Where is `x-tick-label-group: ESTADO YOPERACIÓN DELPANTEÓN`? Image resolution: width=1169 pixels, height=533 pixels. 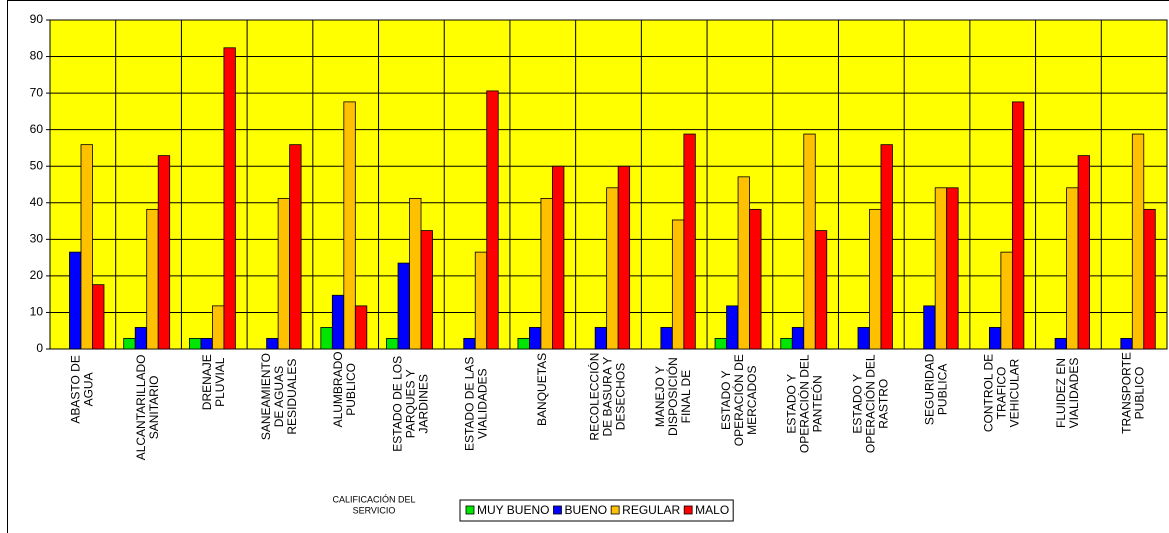
x-tick-label-group: ESTADO YOPERACIÓN DELPANTEÓN is located at coordinates (805, 403).